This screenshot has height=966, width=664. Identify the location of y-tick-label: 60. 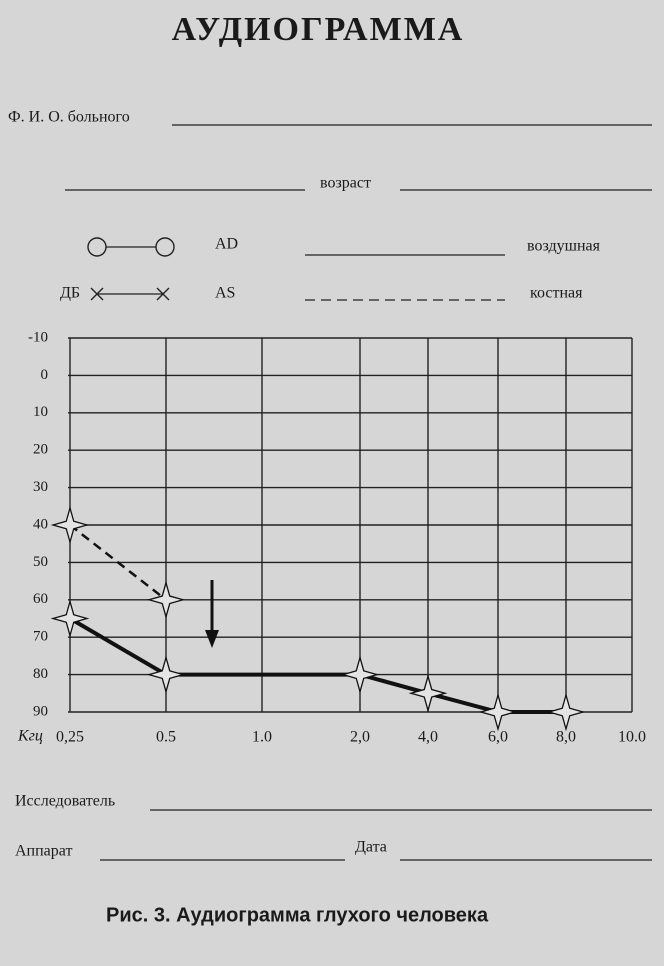
(40, 599).